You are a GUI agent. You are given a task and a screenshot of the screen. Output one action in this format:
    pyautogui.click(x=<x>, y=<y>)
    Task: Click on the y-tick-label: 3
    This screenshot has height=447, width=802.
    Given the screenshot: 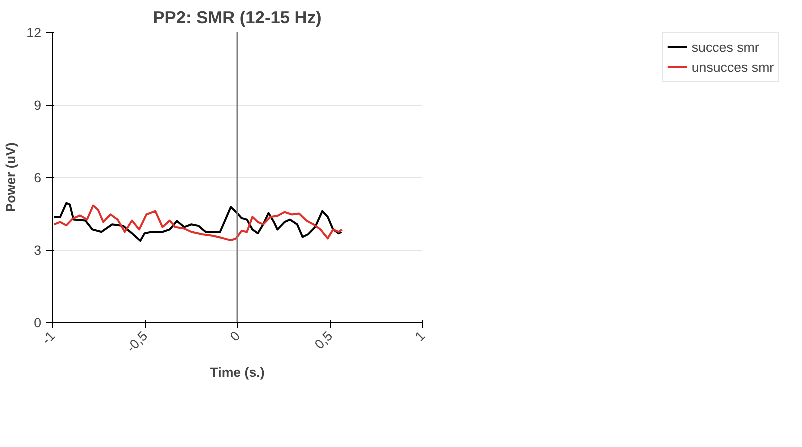 What is the action you would take?
    pyautogui.click(x=38, y=250)
    